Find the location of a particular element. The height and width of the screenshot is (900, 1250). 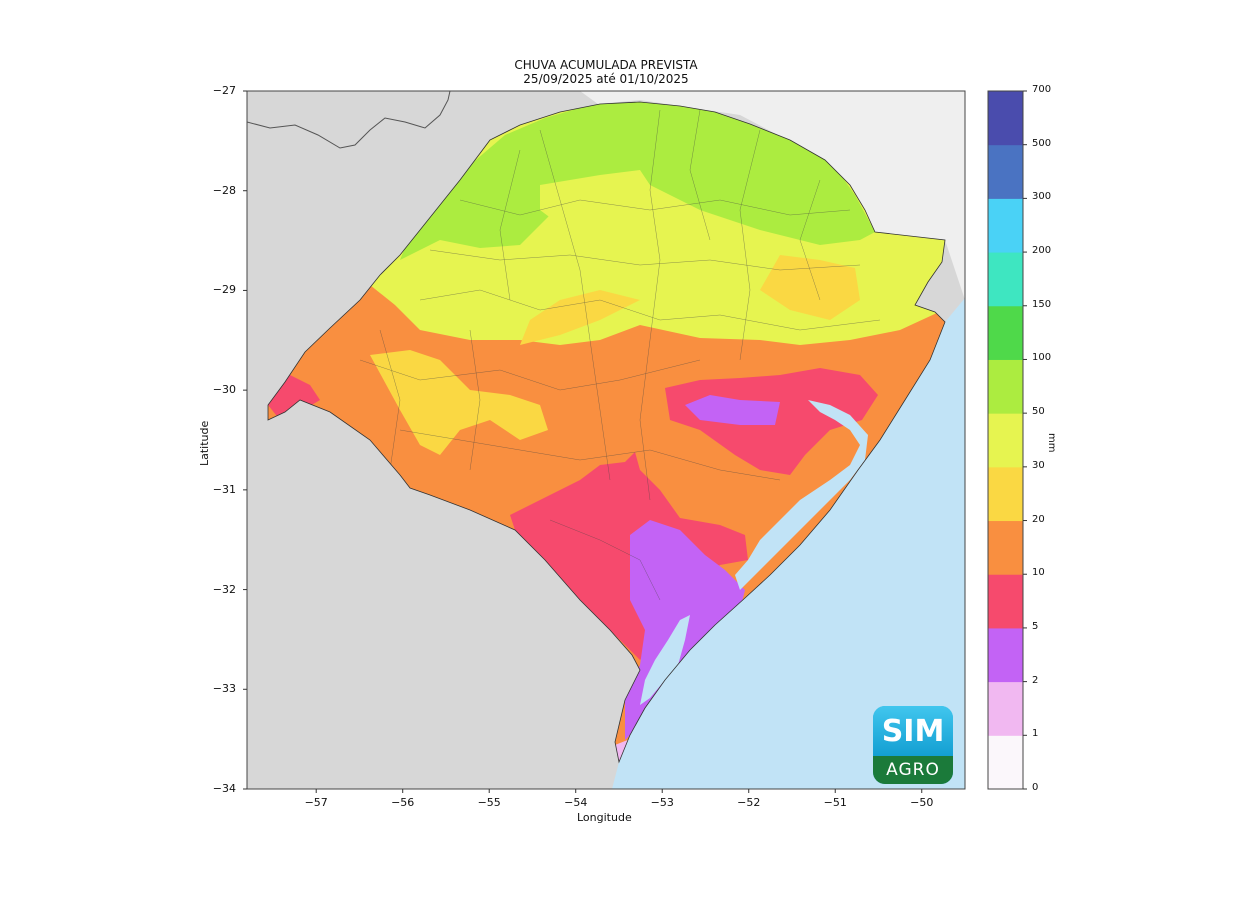

y-tick-label: −32 is located at coordinates (224, 589).